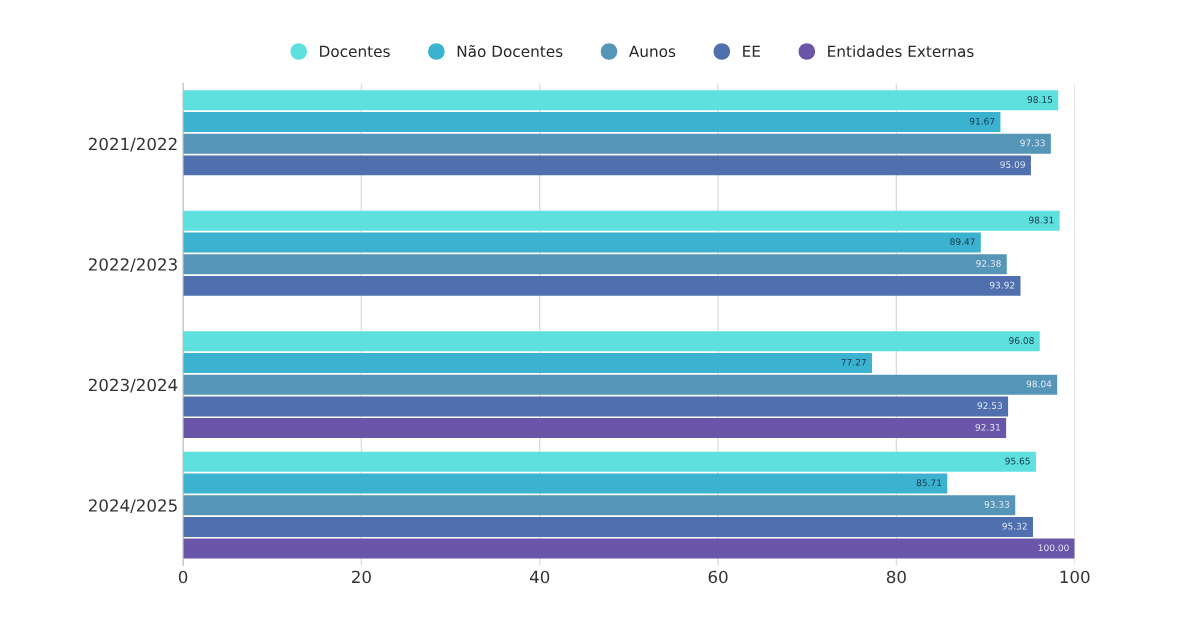 Image resolution: width=1181 pixels, height=618 pixels. I want to click on data-label: 92.31, so click(987, 427).